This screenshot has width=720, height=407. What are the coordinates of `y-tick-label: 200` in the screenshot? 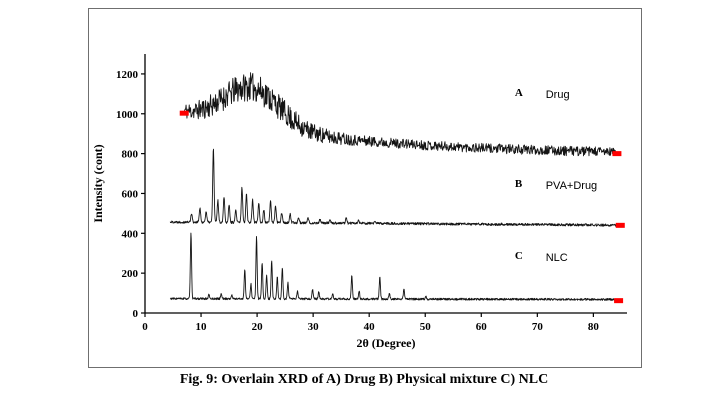 It's located at (130, 274).